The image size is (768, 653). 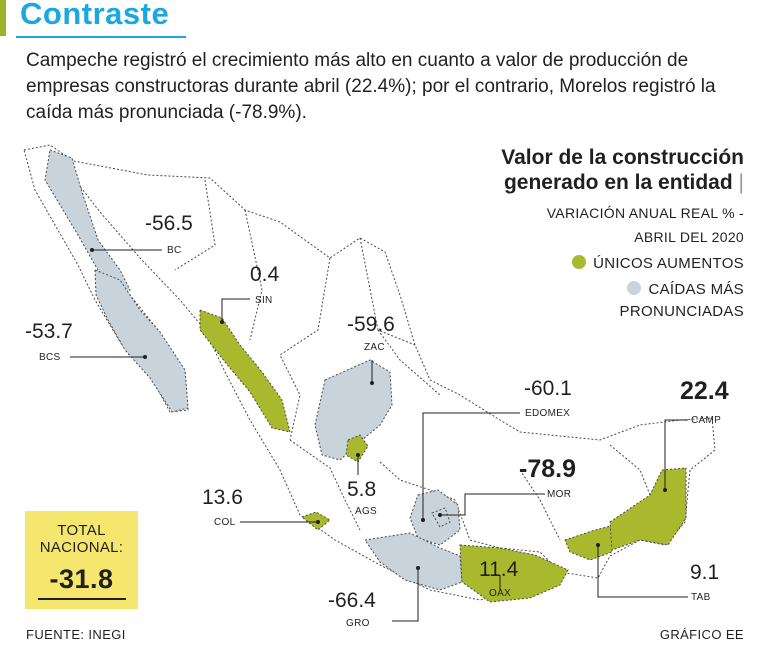 What do you see at coordinates (622, 225) in the screenshot?
I see `legend-subtitle: VARIACIÓN ANUAL REAL % - ABRIL DEL 2020` at bounding box center [622, 225].